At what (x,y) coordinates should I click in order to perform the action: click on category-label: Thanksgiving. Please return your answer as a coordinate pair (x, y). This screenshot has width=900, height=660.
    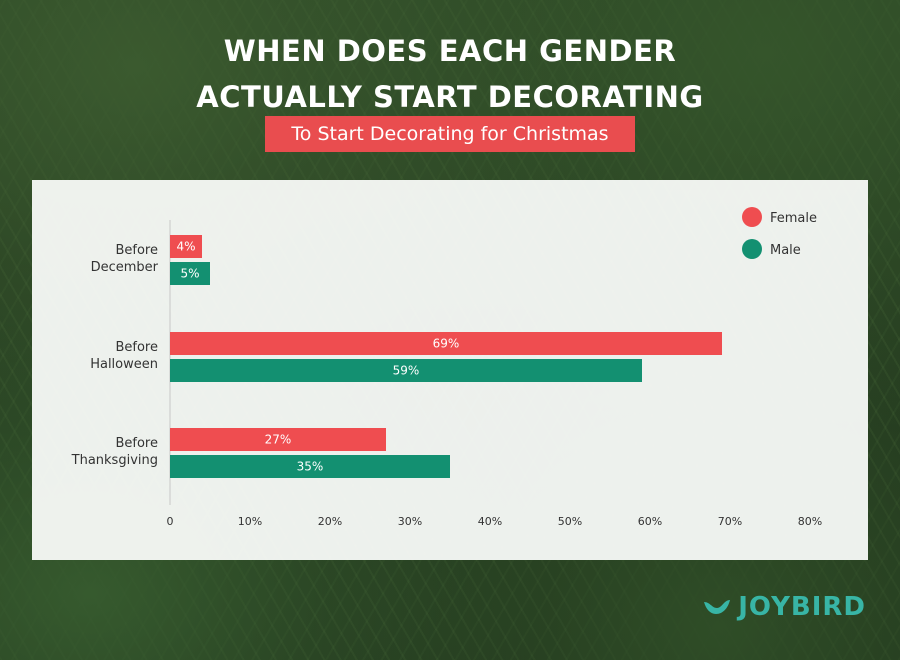
    Looking at the image, I should click on (114, 460).